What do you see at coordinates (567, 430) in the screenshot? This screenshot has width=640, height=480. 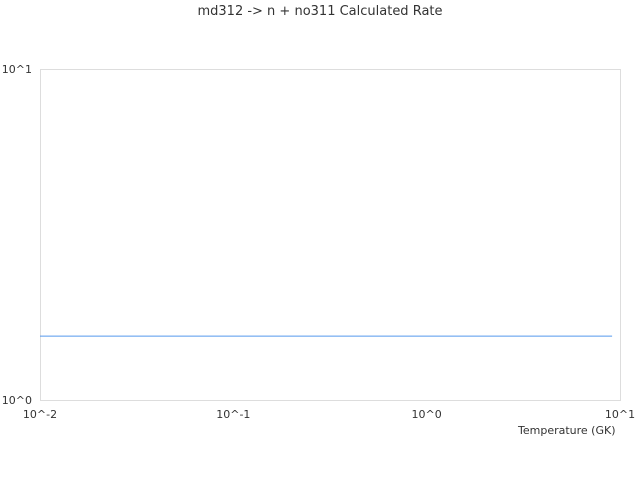 I see `x-axis-label: Temperature (GK)` at bounding box center [567, 430].